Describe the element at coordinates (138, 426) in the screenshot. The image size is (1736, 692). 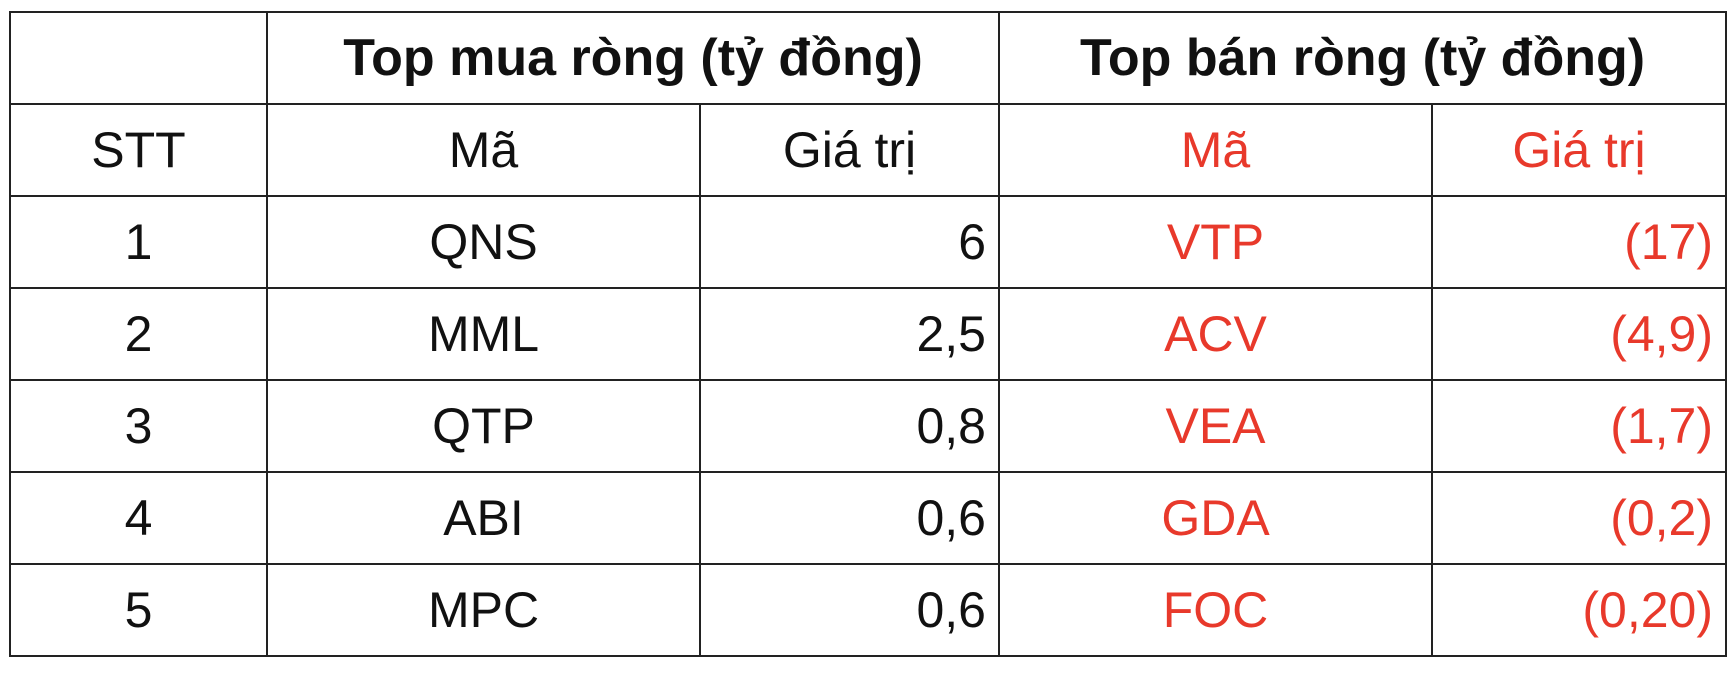
I see `table-cell: 3` at that location.